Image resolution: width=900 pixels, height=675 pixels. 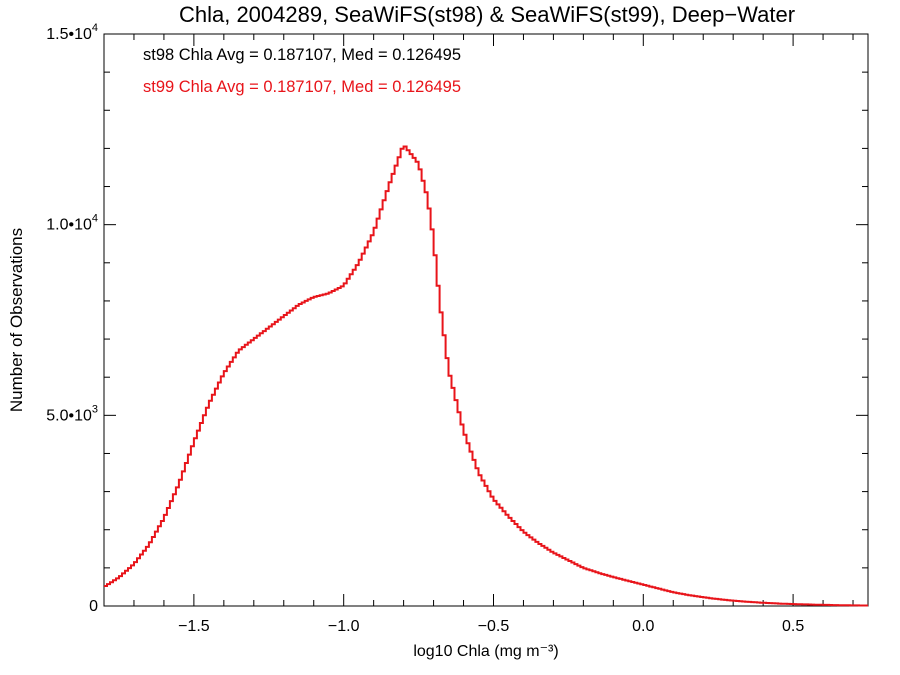 I want to click on x-axis-label: log10 Chla (mg m⁻³), so click(x=485, y=651).